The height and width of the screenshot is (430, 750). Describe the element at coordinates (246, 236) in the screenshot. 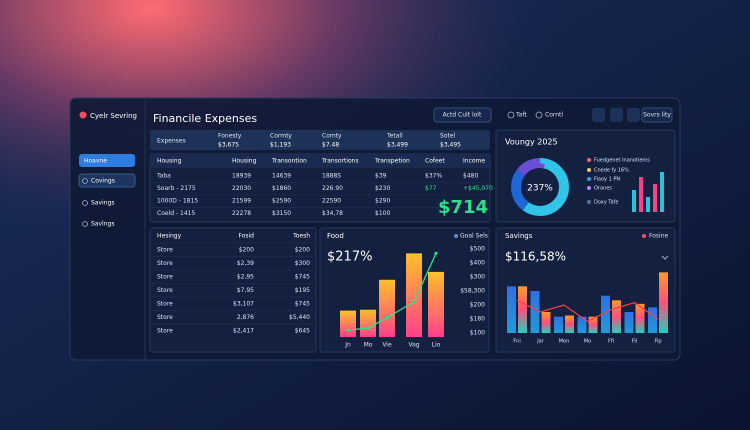

I see `table-header: Fosid` at that location.